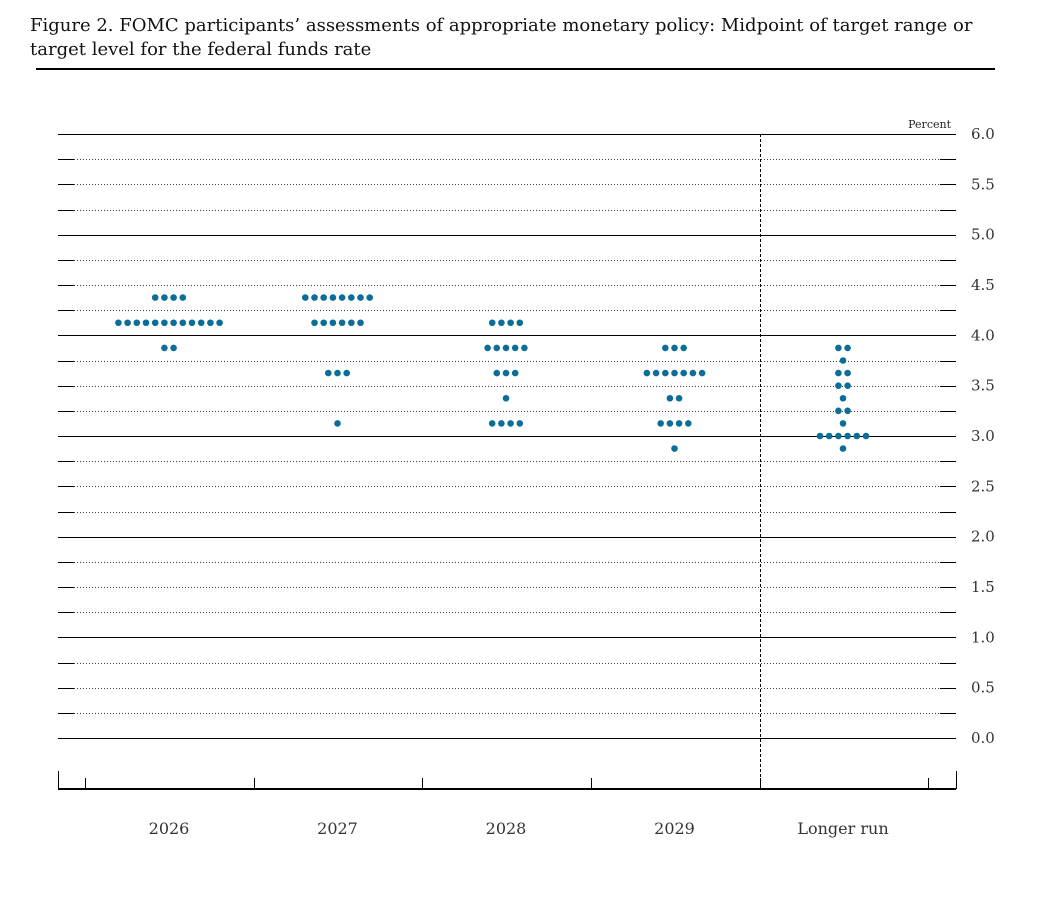  Describe the element at coordinates (983, 637) in the screenshot. I see `y-tick-label: 1.0` at that location.